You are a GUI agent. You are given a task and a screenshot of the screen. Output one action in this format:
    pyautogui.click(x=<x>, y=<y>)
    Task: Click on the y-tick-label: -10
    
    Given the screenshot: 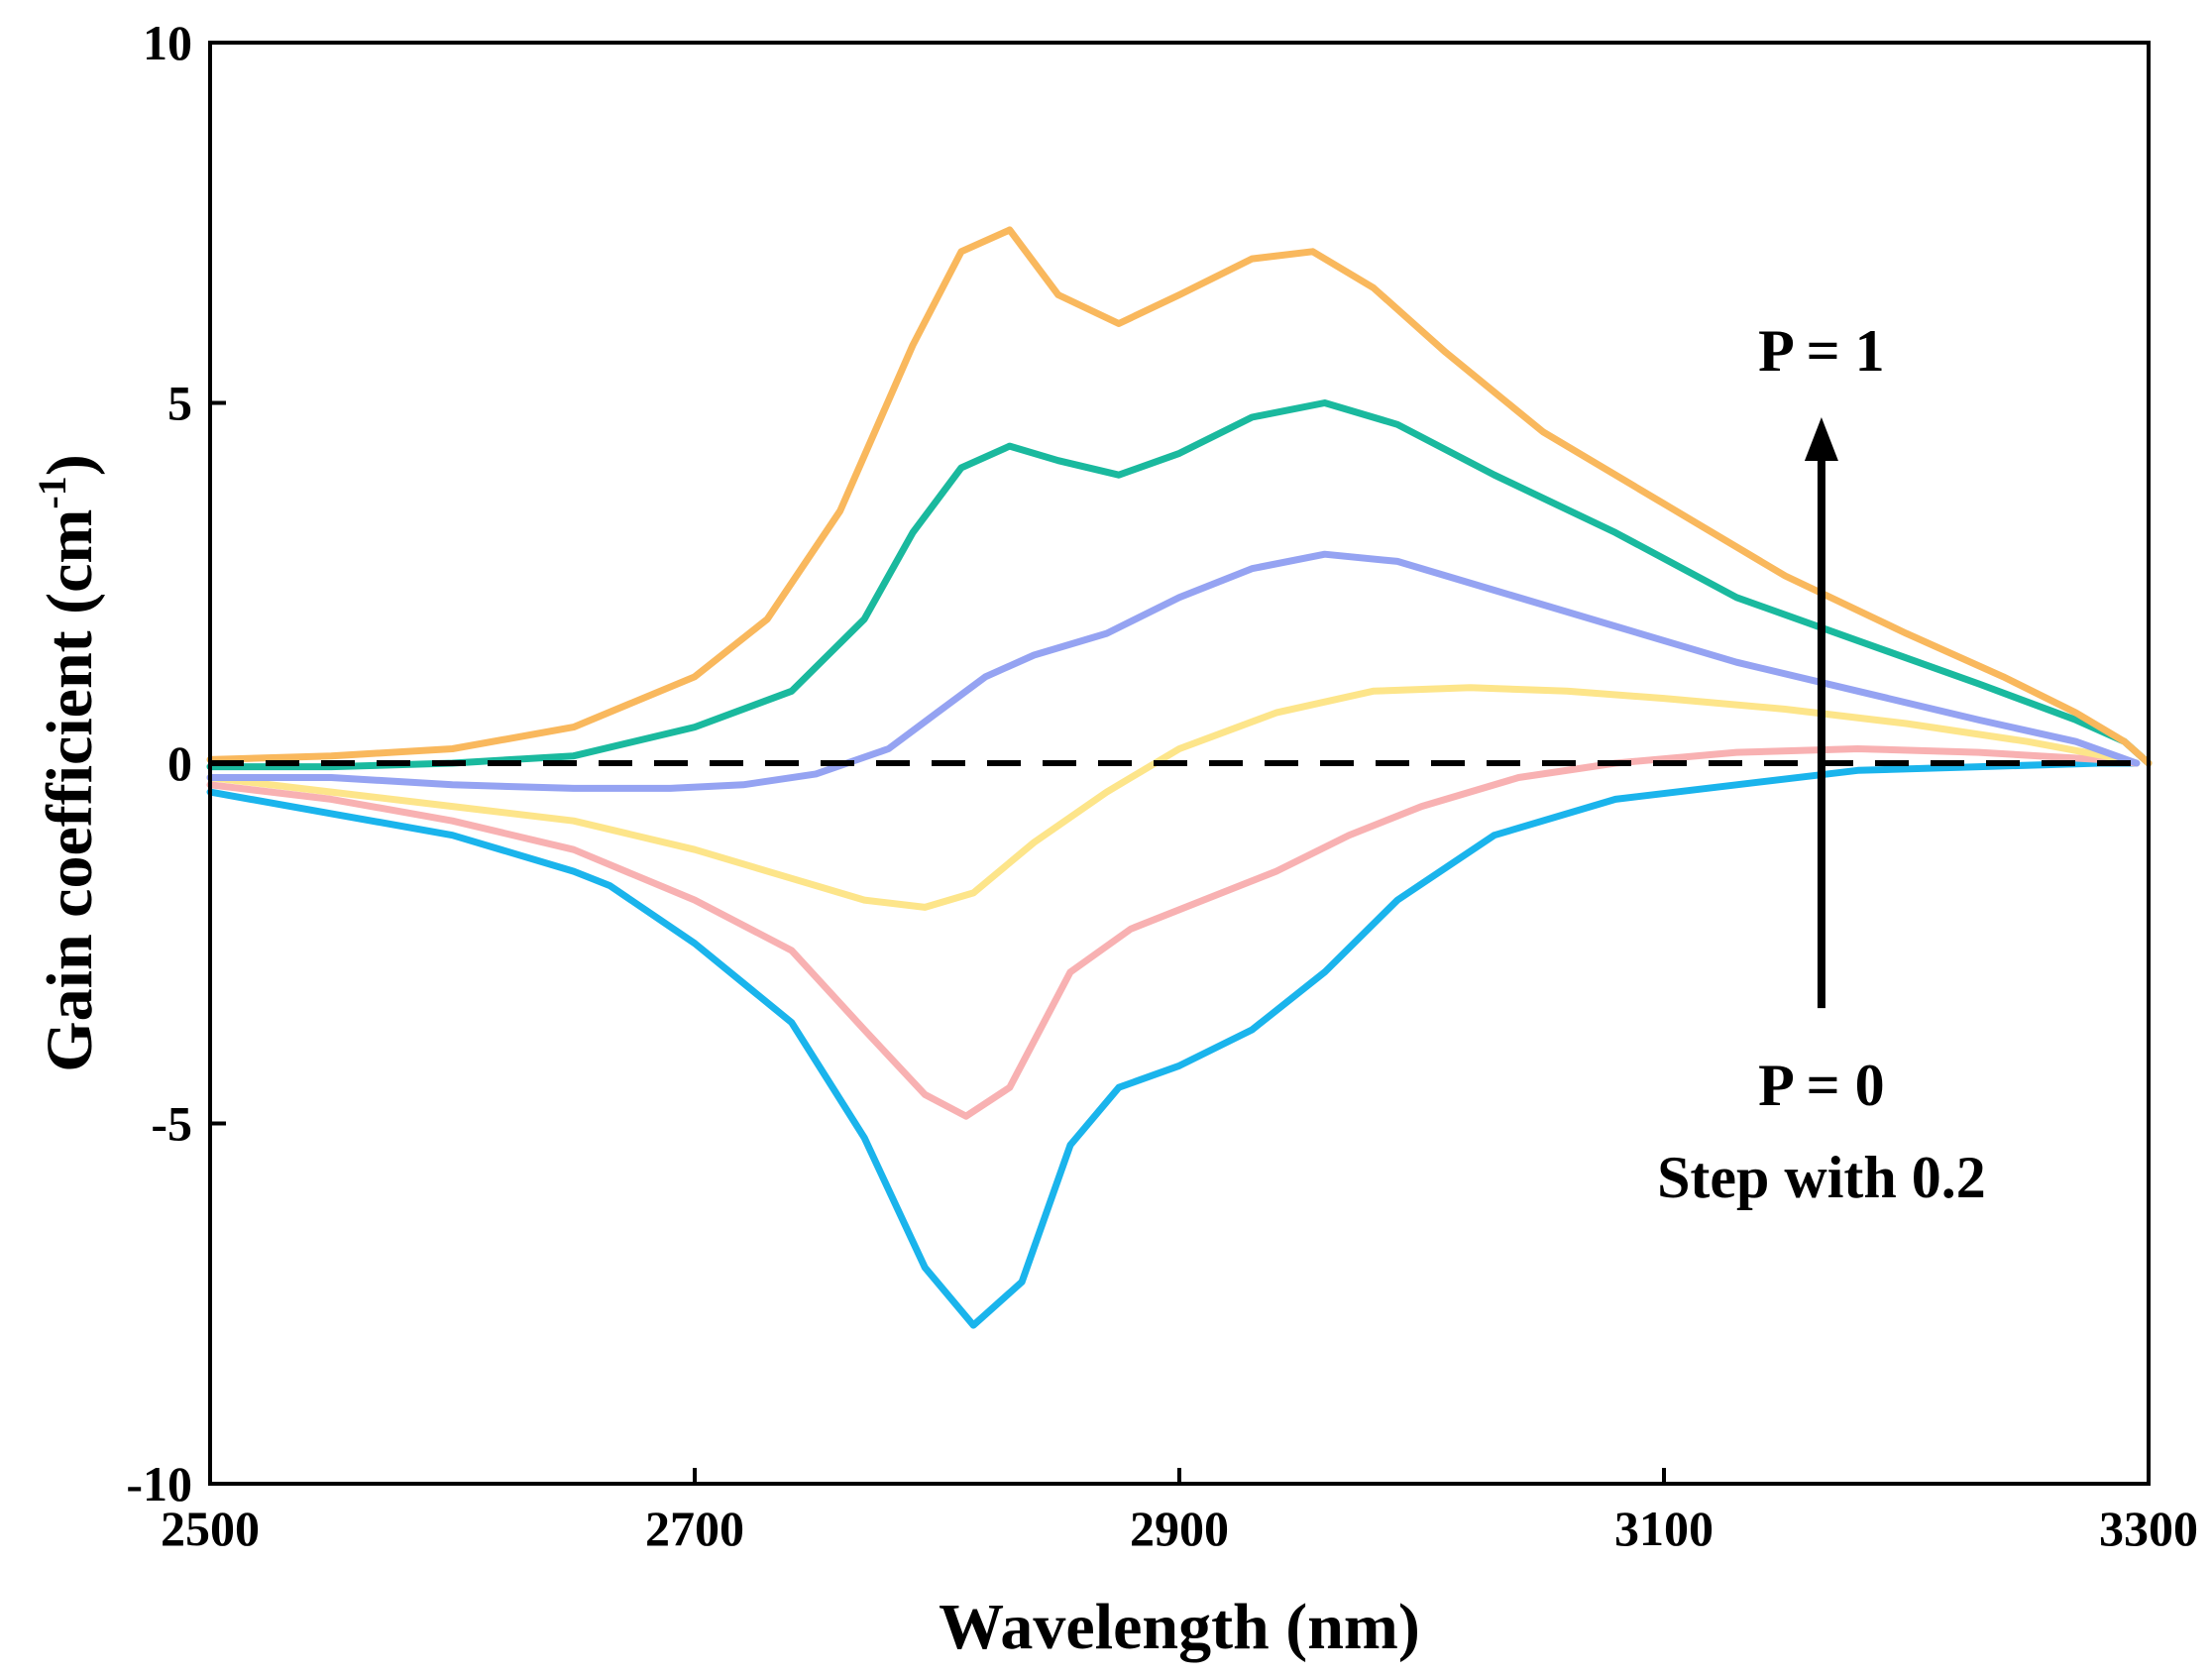 What is the action you would take?
    pyautogui.click(x=159, y=1483)
    